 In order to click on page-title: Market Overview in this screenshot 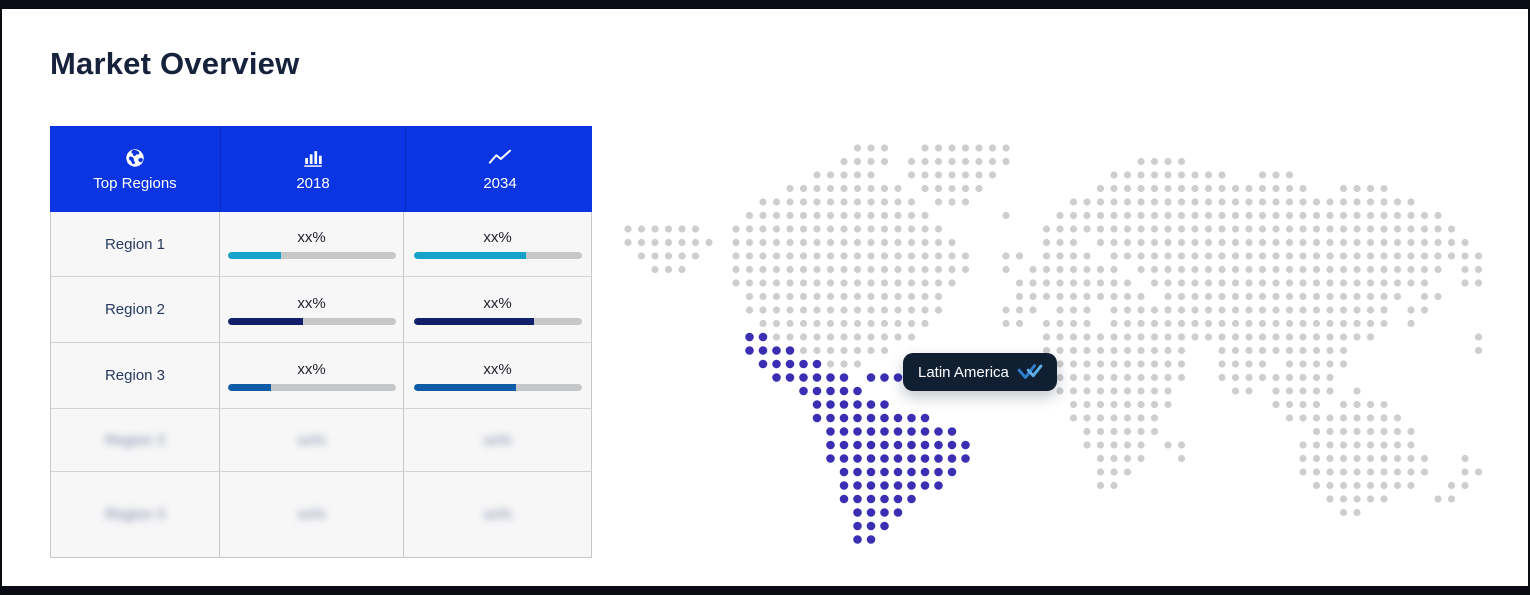, I will do `click(175, 63)`.